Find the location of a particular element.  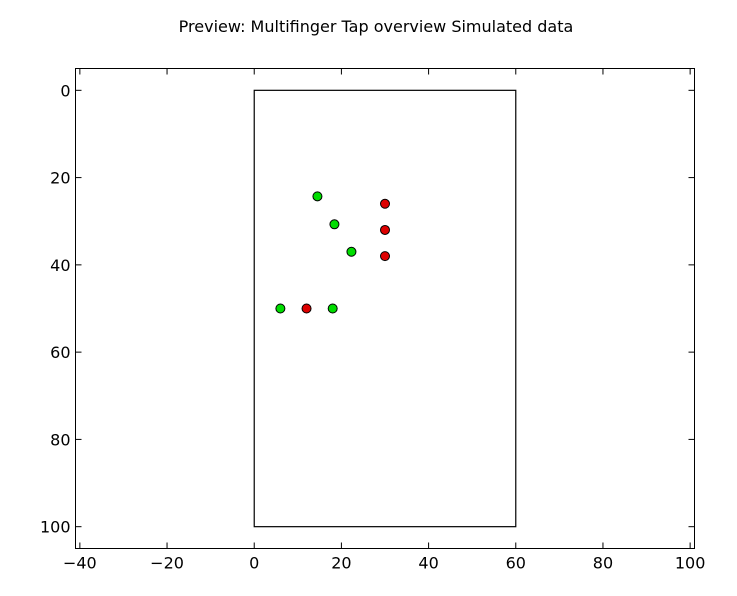

x-tick-label: 80 is located at coordinates (603, 563).